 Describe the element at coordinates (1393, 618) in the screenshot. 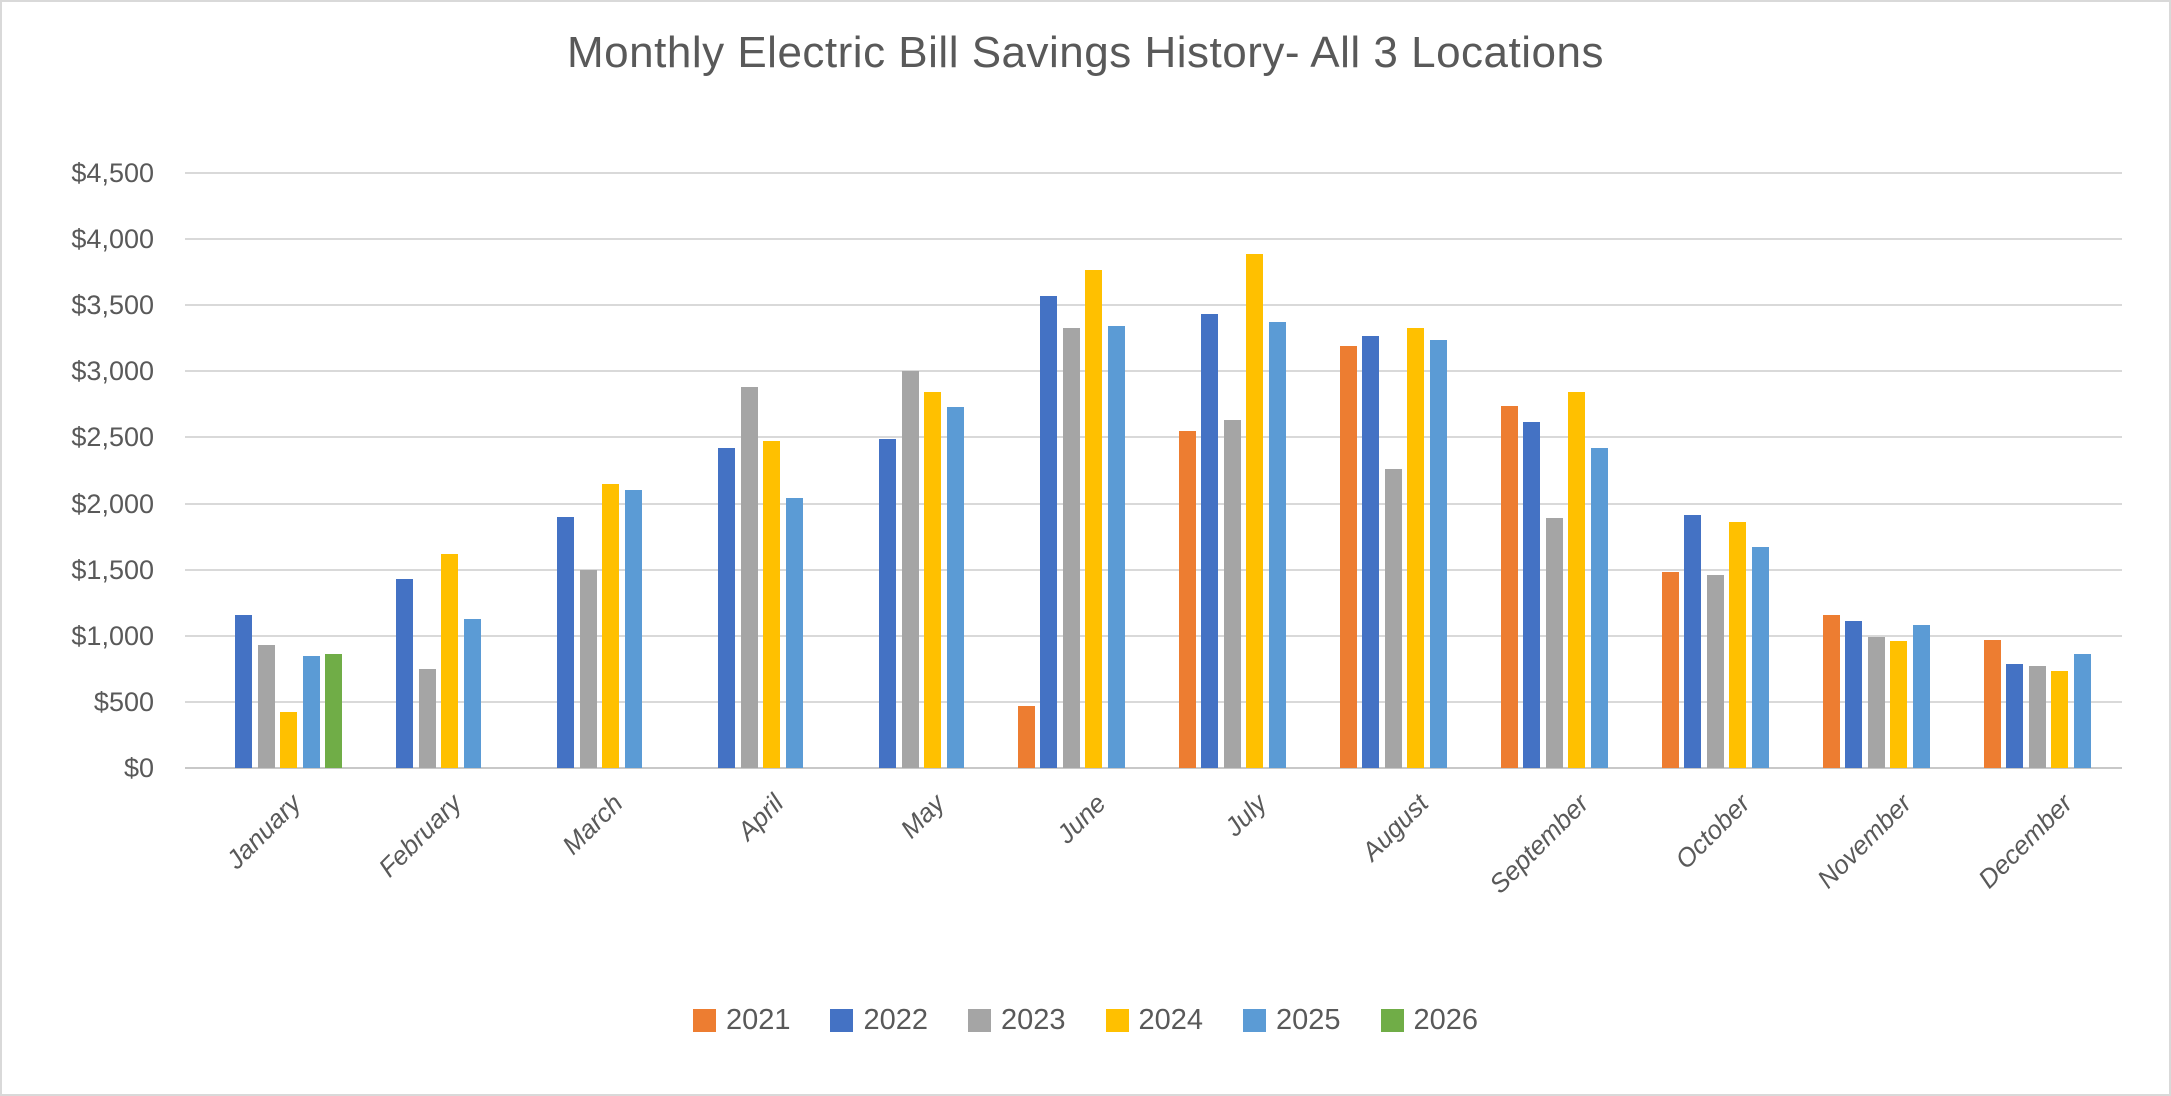

I see `bar-2023-august` at that location.